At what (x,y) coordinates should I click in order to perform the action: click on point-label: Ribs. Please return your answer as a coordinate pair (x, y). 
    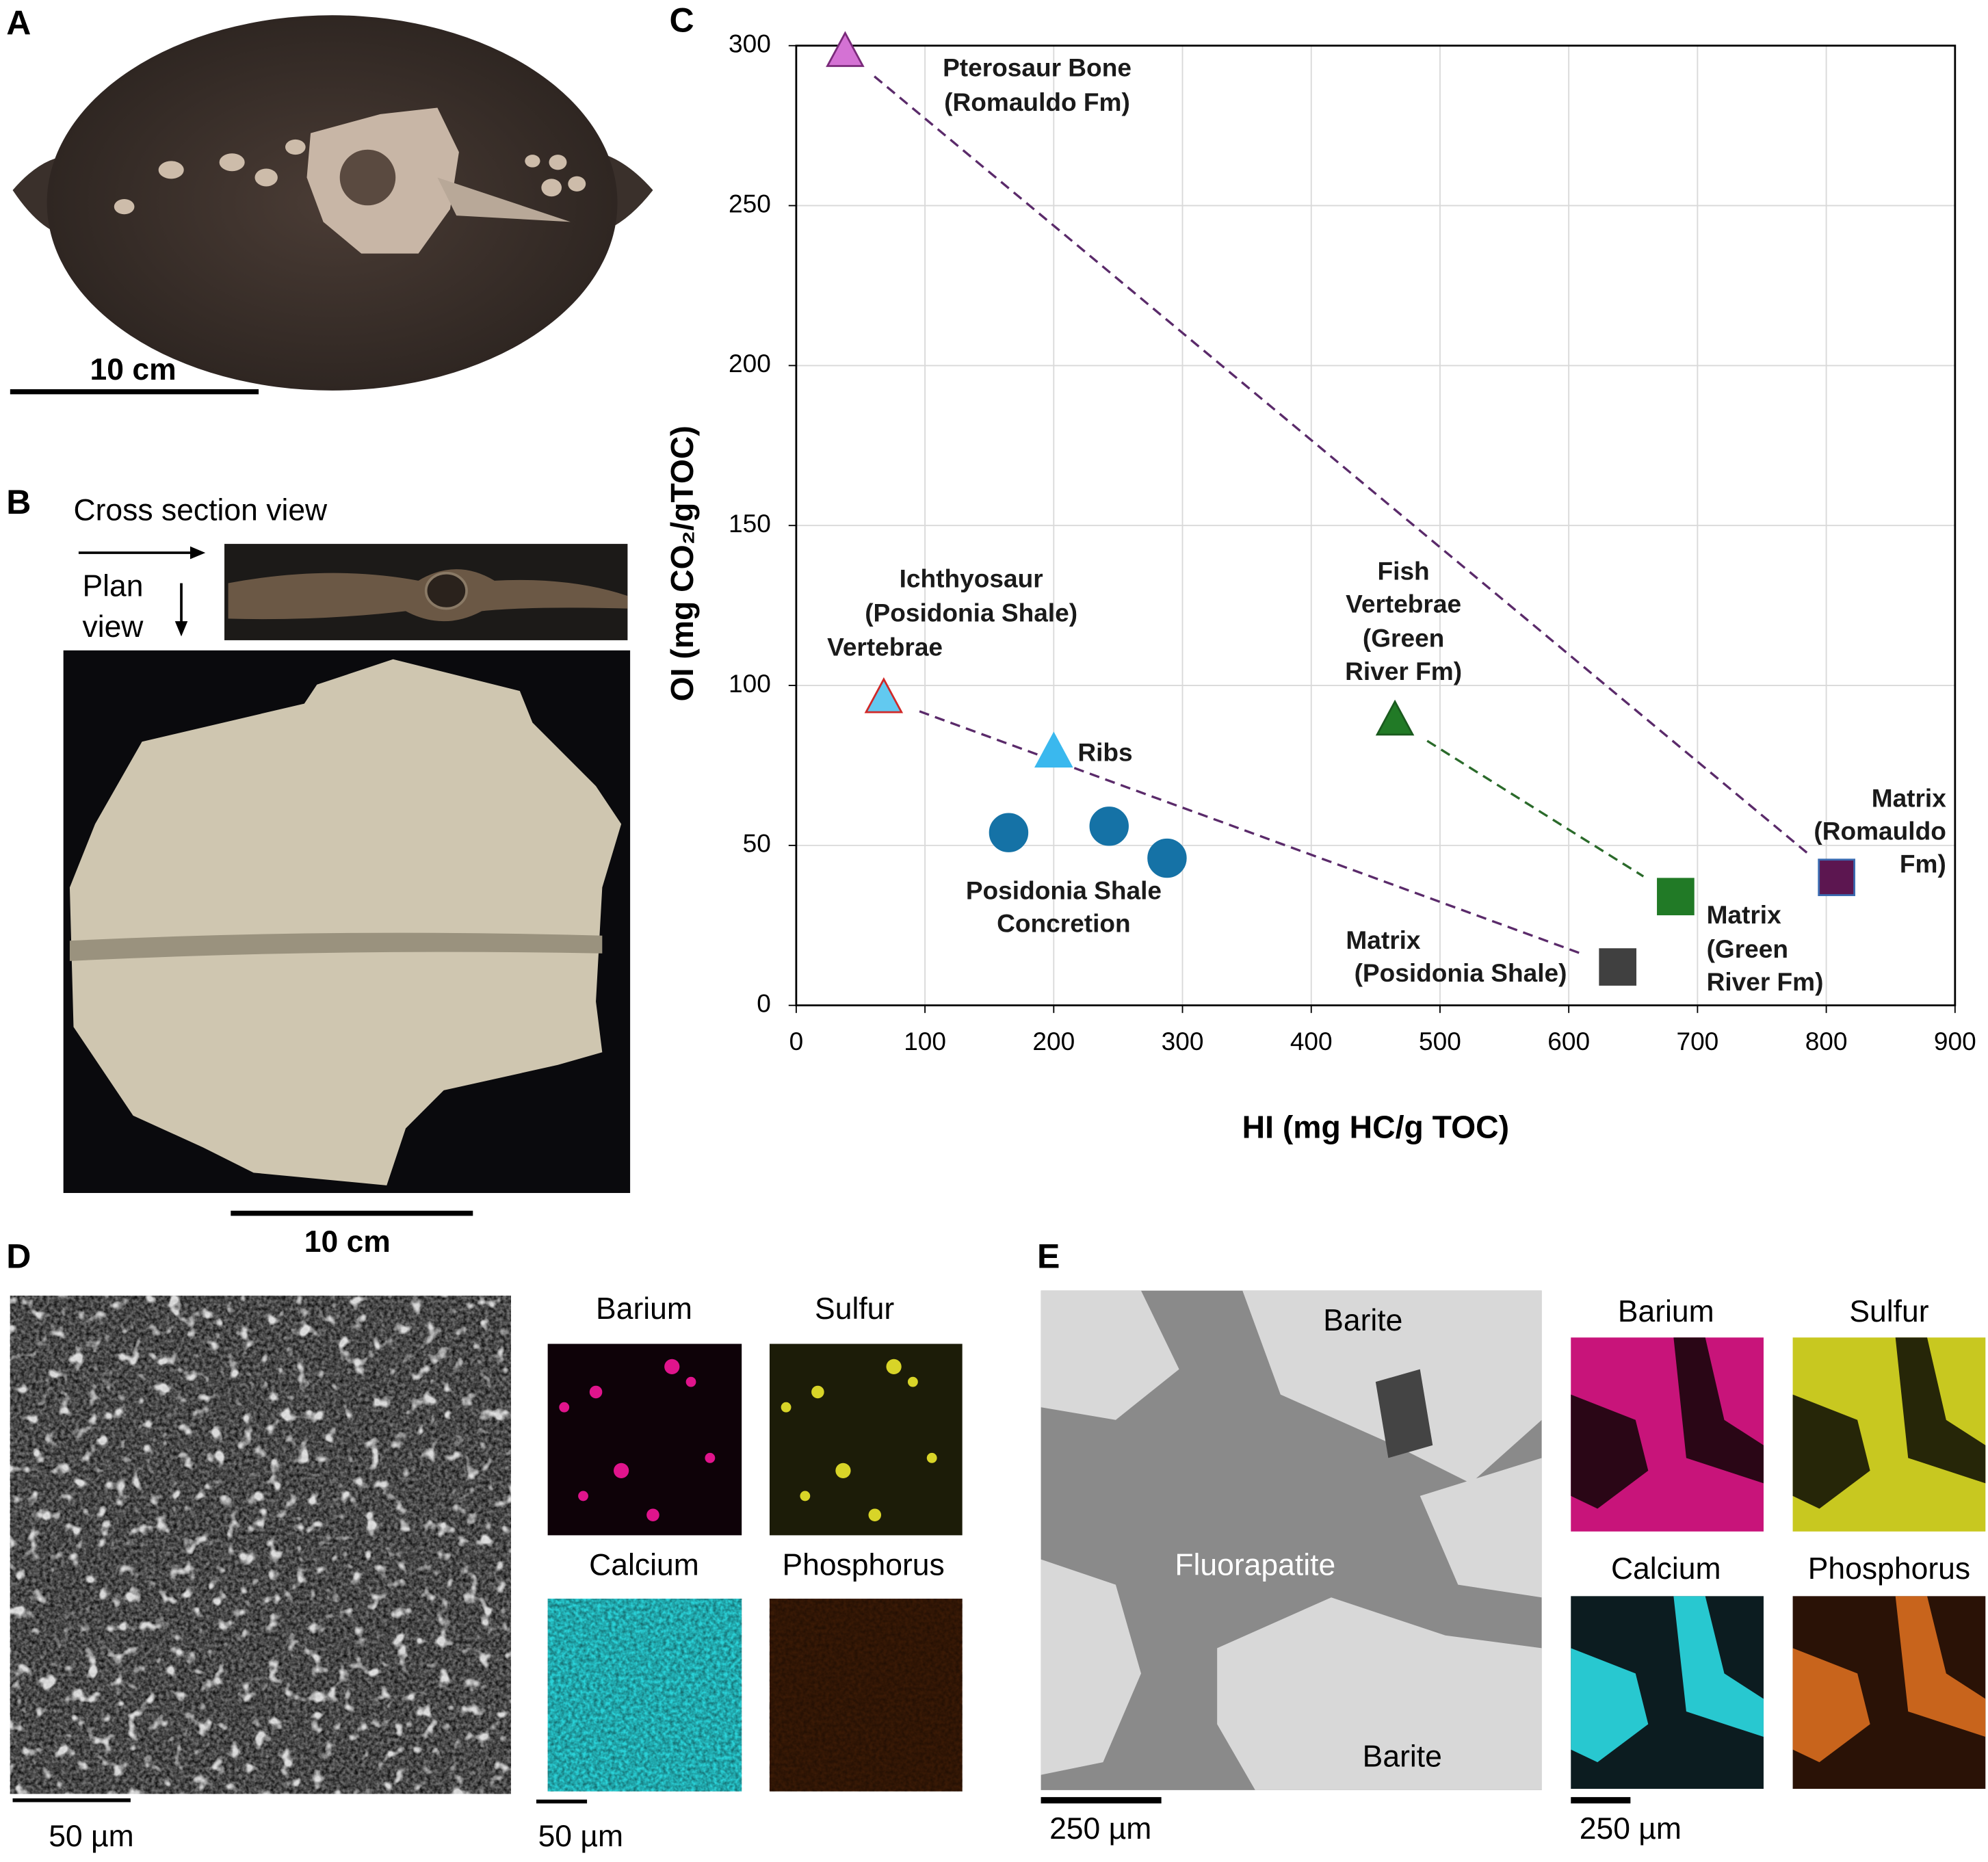
    Looking at the image, I should click on (1104, 752).